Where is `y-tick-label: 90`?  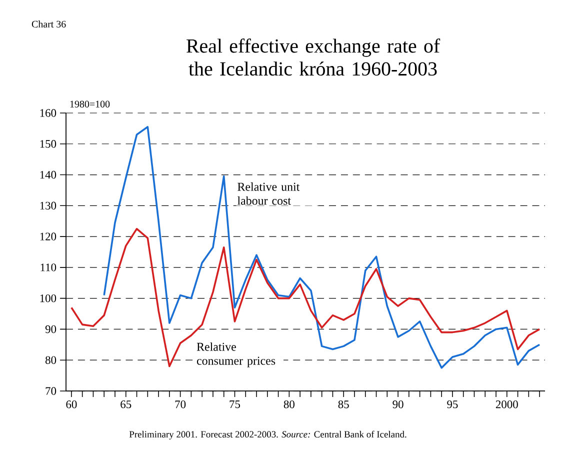
y-tick-label: 90 is located at coordinates (50, 329).